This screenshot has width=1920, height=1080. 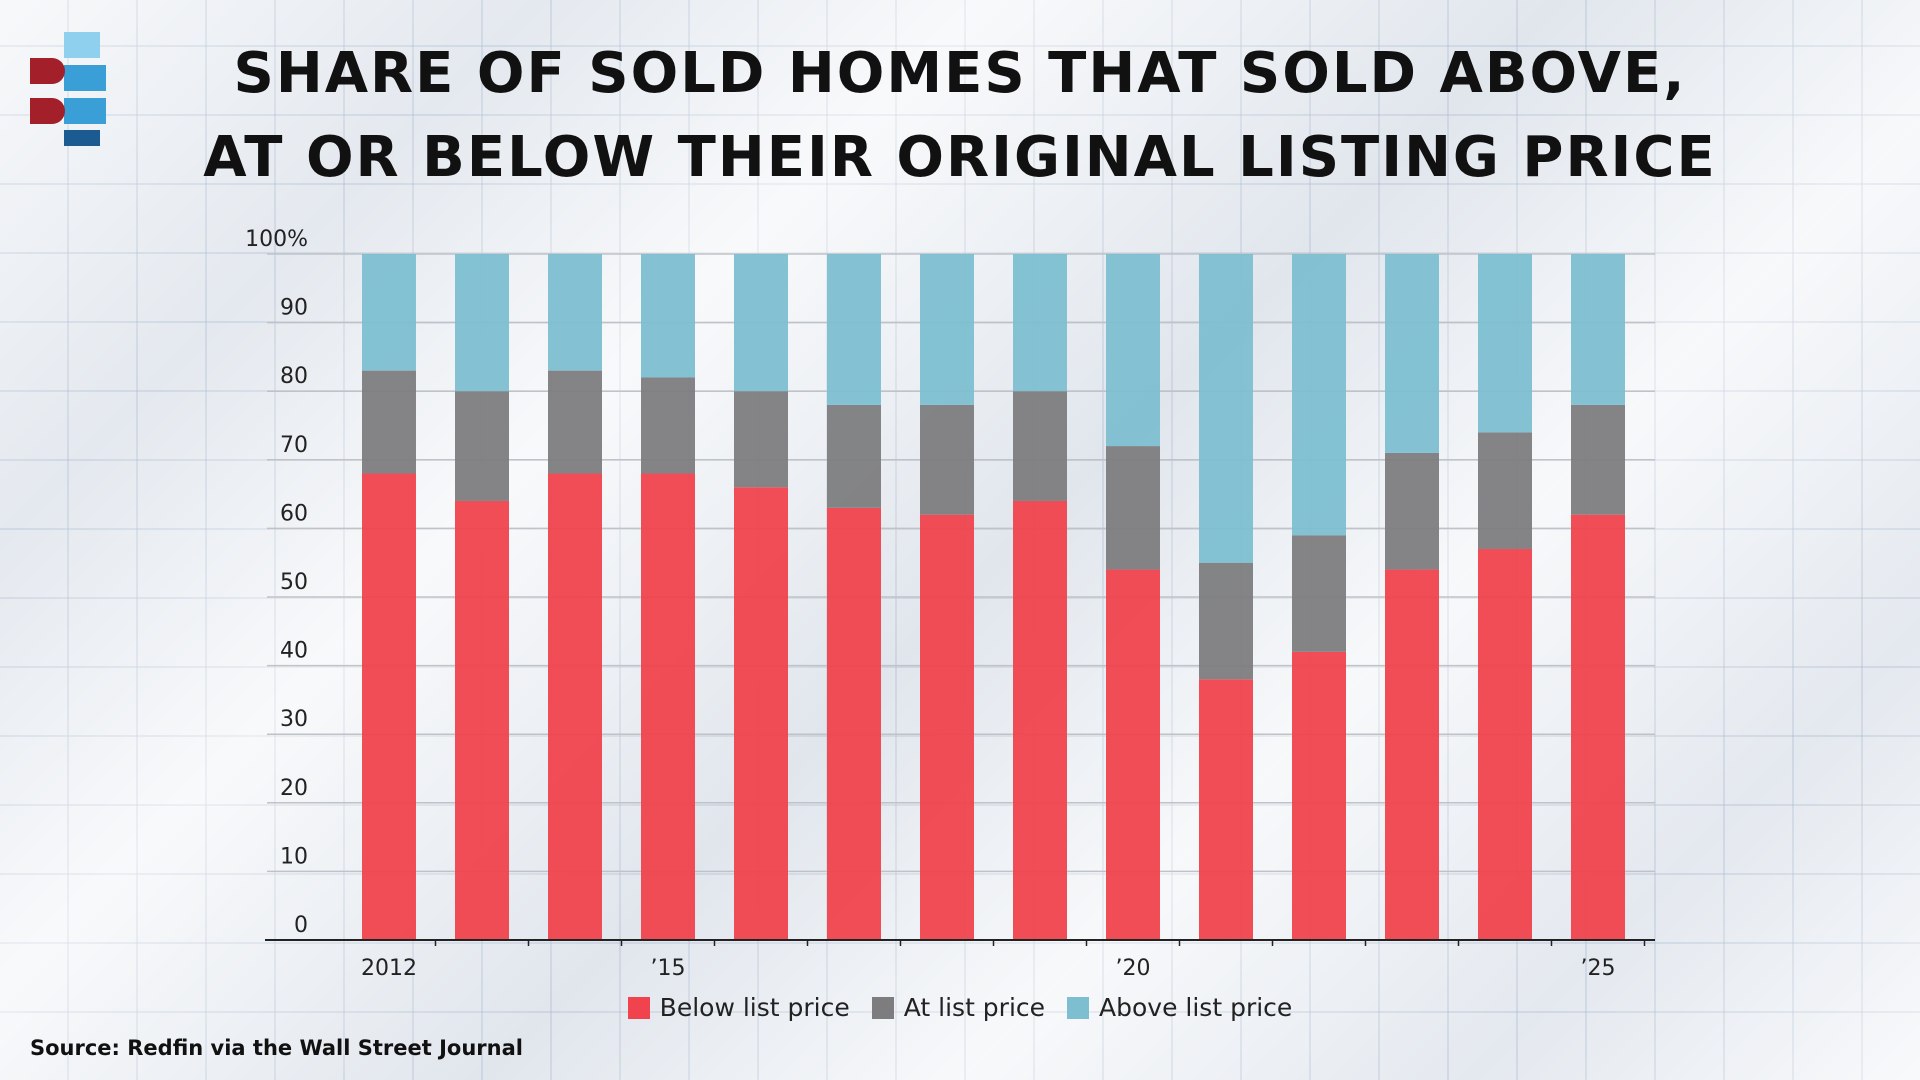 I want to click on legend-item-above: Above list price, so click(x=1179, y=1007).